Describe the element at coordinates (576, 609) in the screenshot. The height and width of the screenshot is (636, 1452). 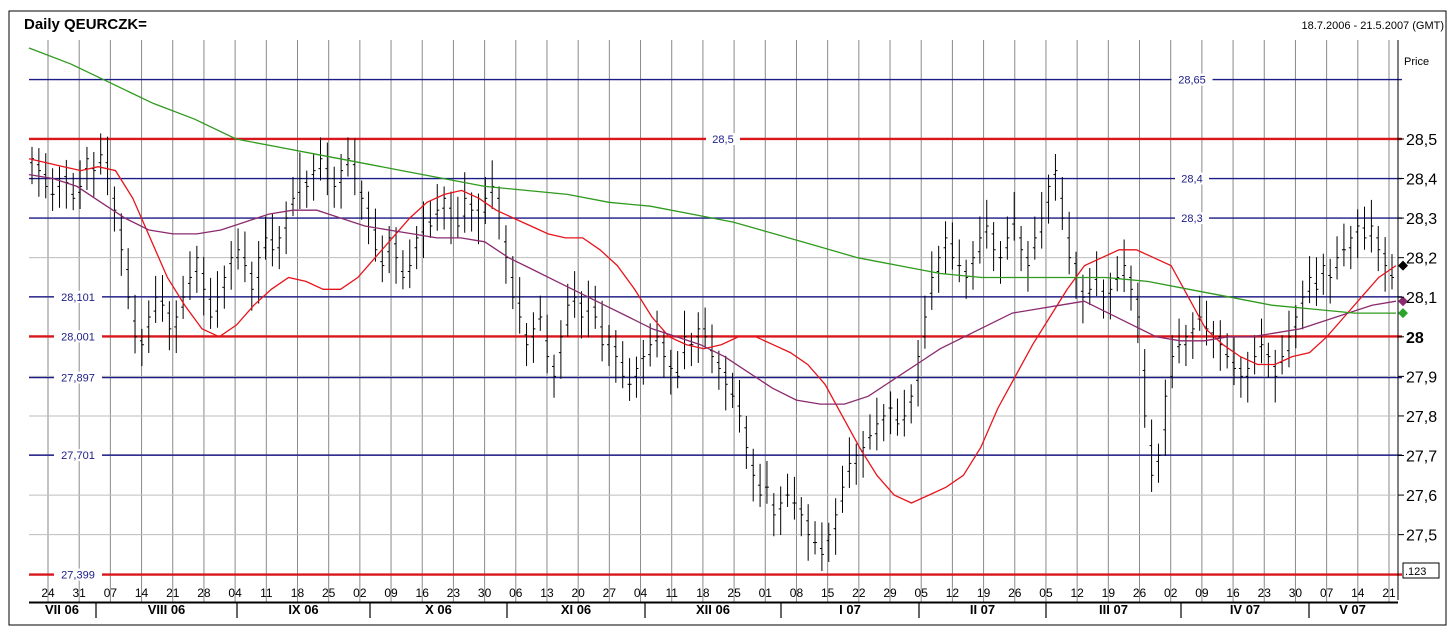
I see `month-label: XI 06` at that location.